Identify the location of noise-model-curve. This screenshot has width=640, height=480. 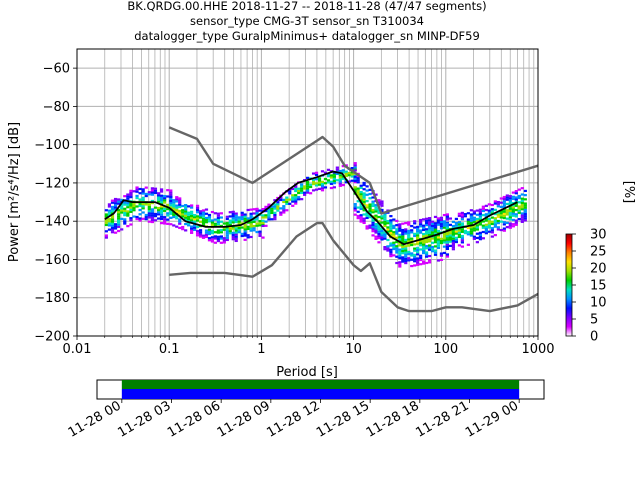
(354, 267).